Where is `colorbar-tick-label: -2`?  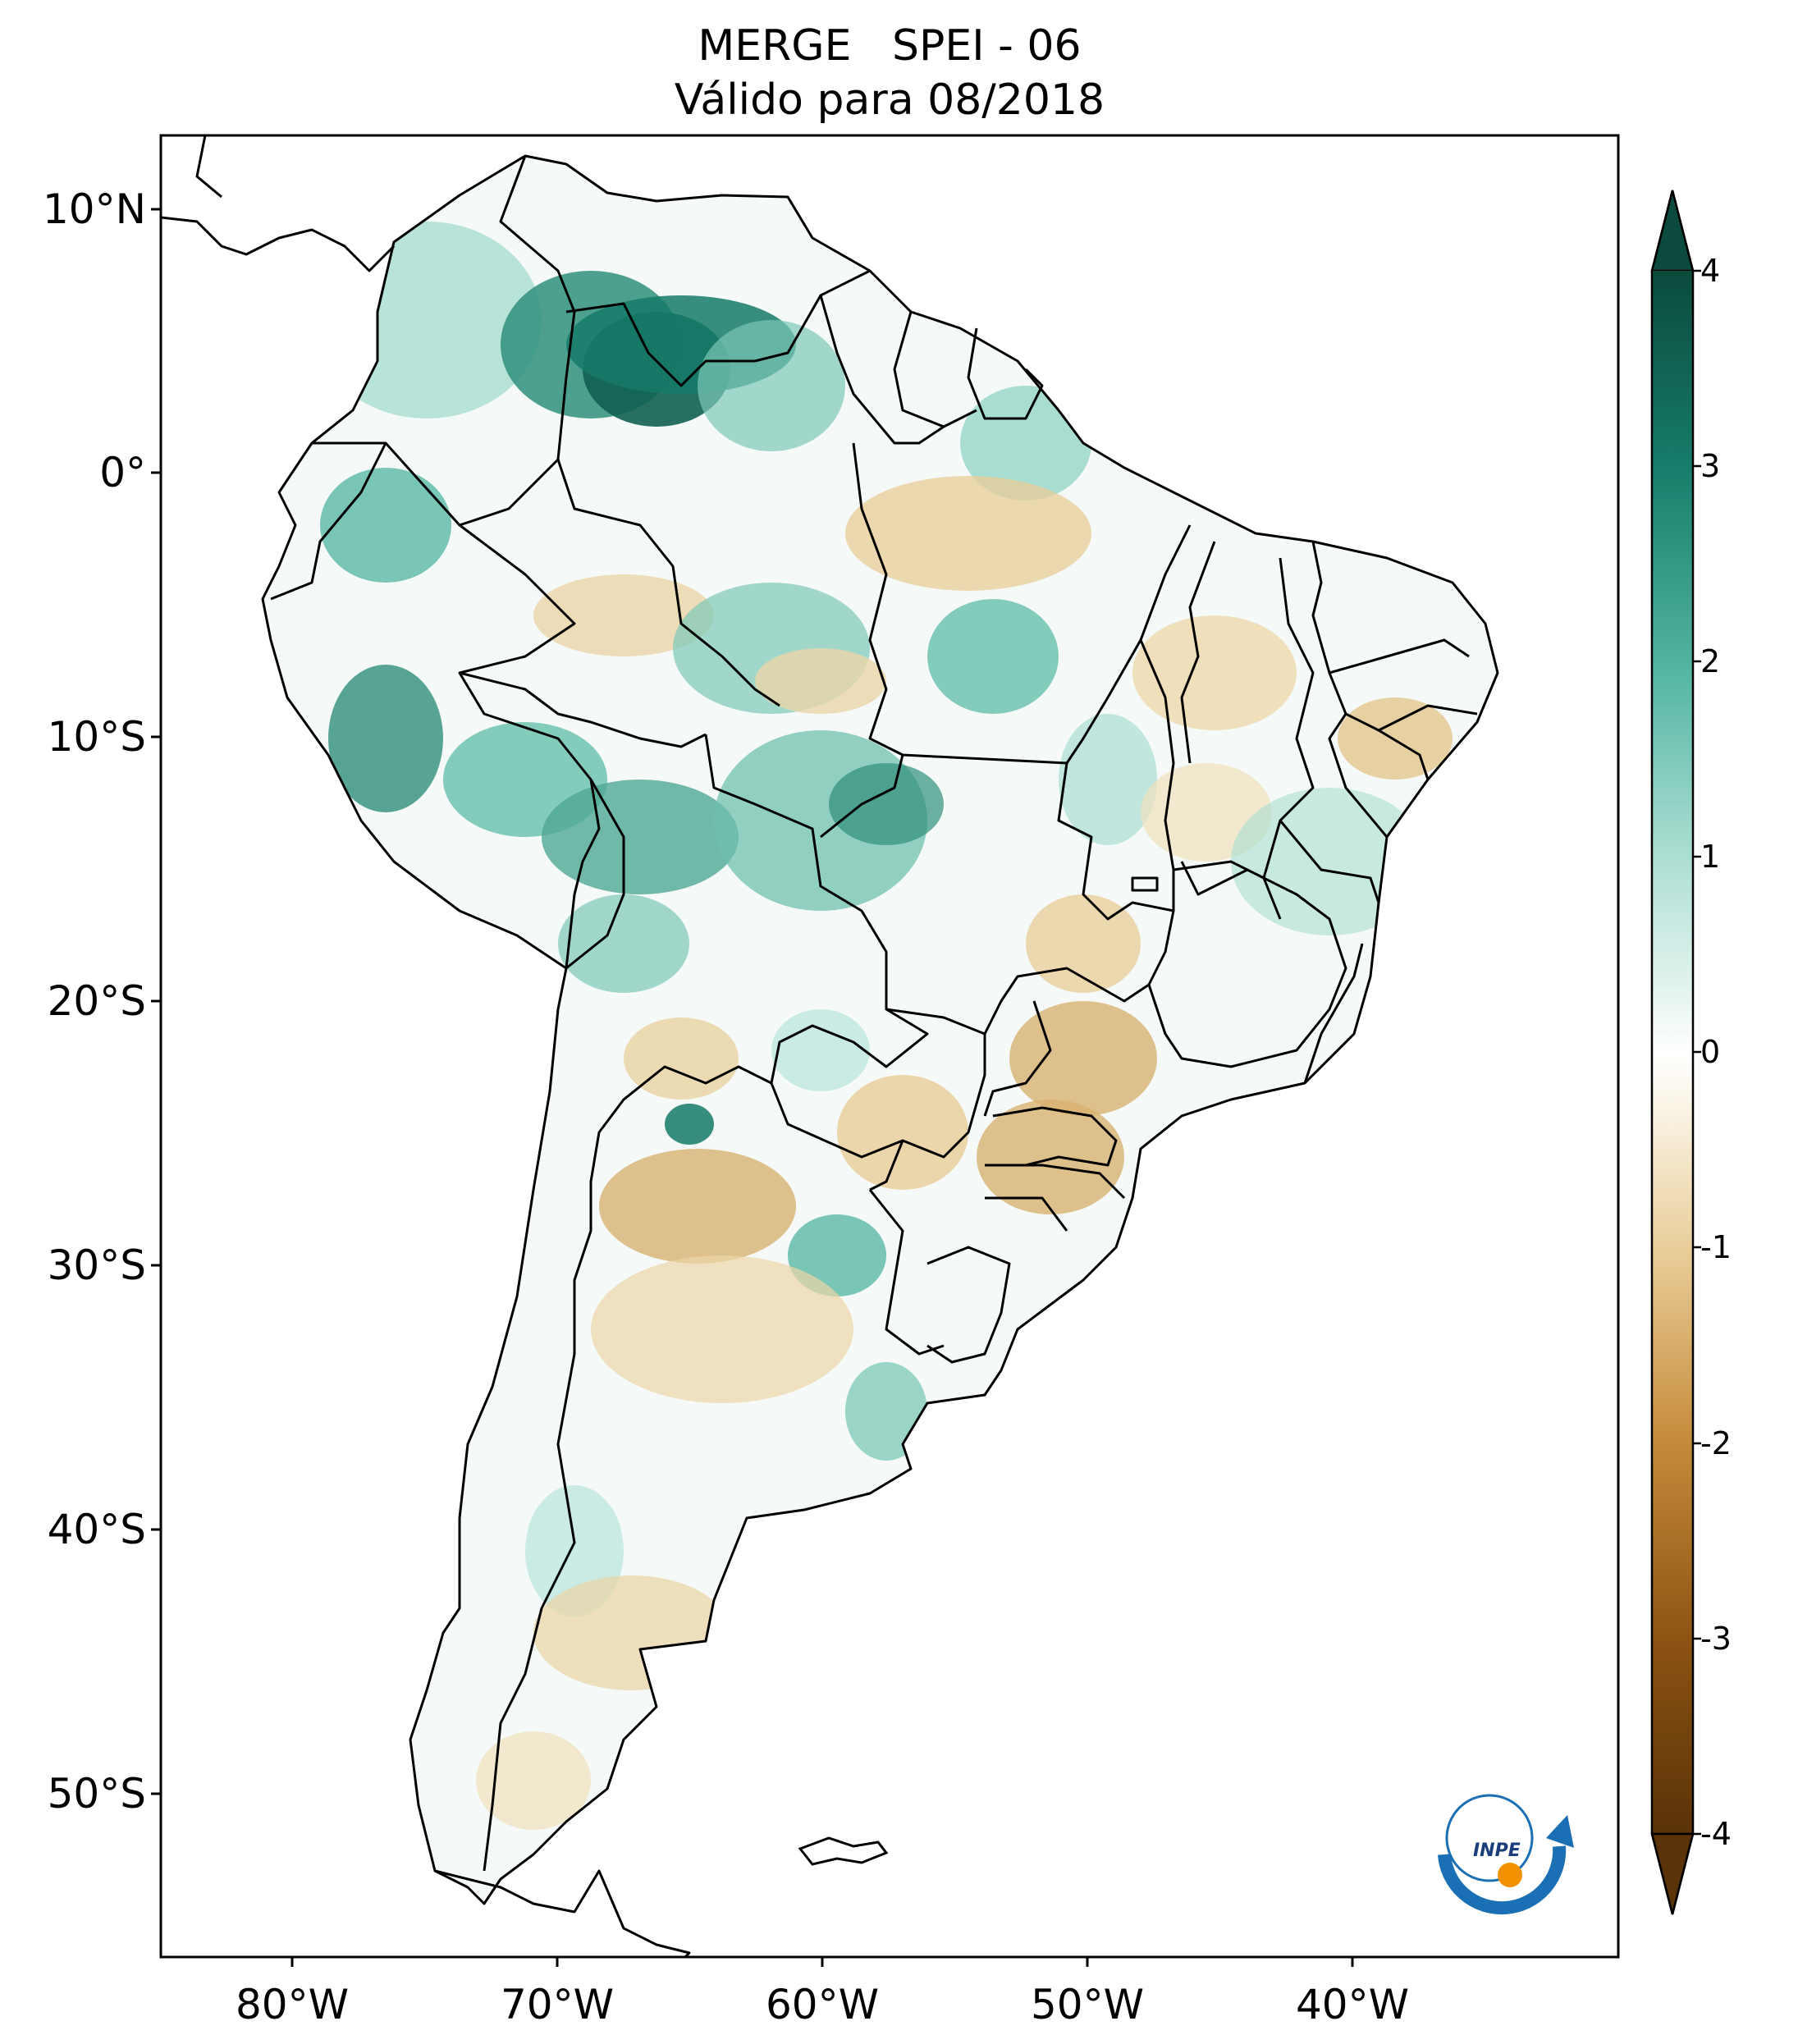 colorbar-tick-label: -2 is located at coordinates (1716, 1443).